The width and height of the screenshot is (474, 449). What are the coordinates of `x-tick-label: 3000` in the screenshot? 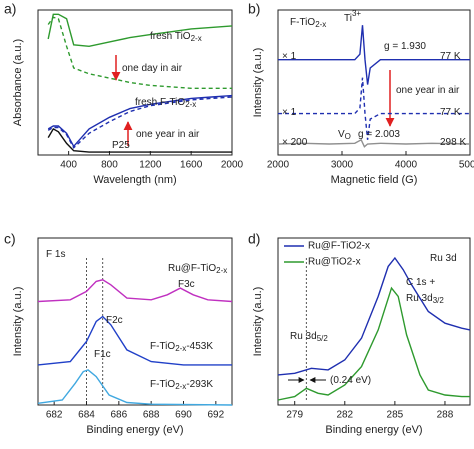 It's located at (342, 165).